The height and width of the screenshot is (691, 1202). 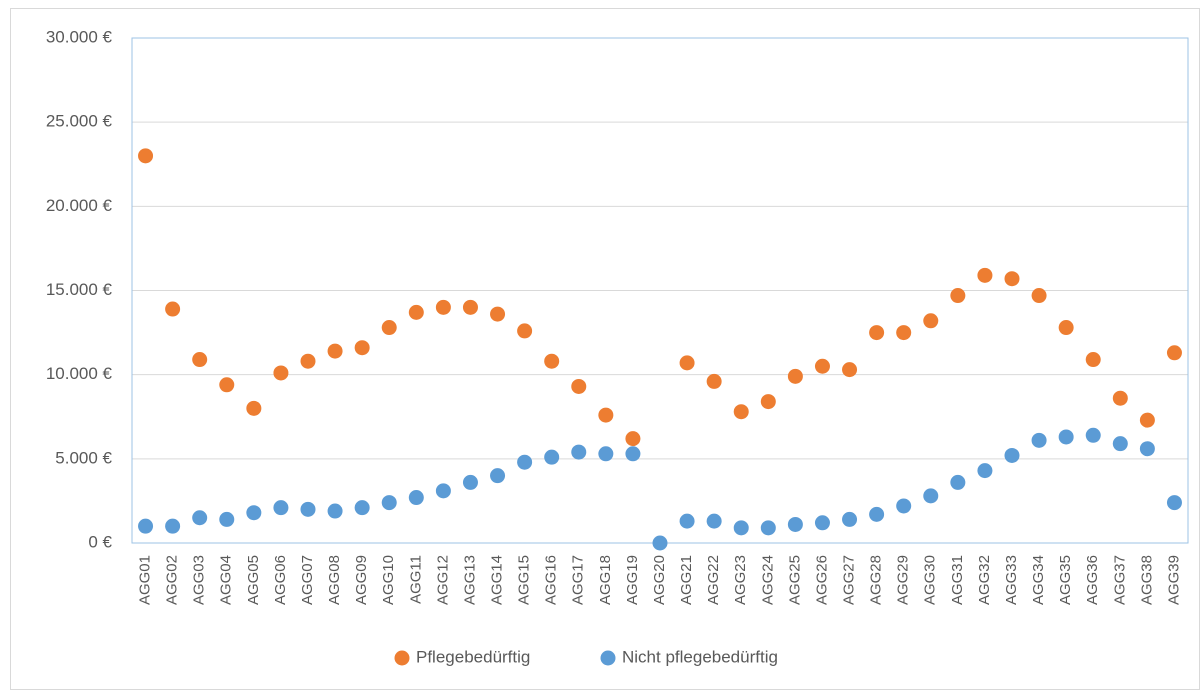 I want to click on x-tick-label: AGG20, so click(x=659, y=580).